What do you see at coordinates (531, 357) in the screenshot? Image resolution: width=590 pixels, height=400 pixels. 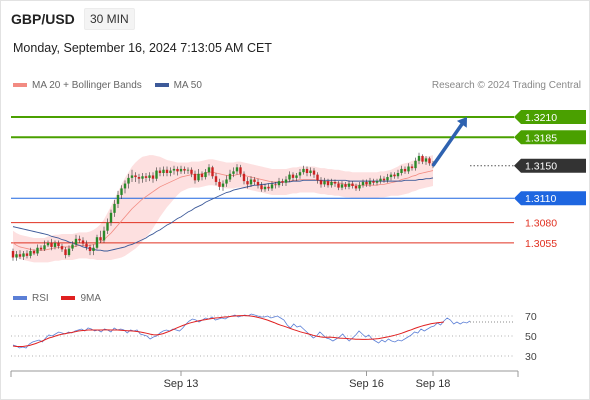 I see `rsi-tick-30: 30` at bounding box center [531, 357].